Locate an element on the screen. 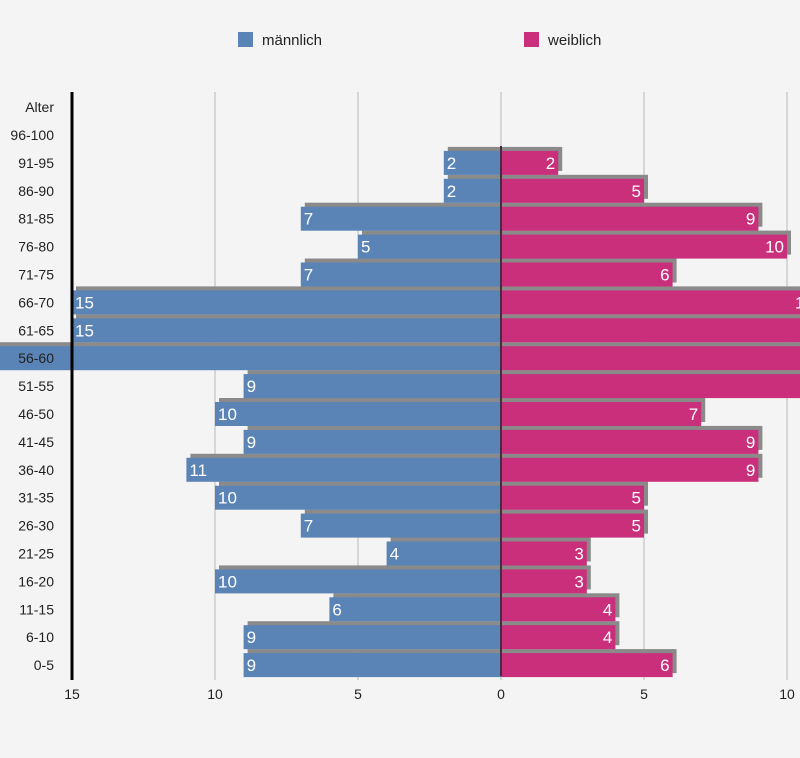 The height and width of the screenshot is (758, 800). female-value-label-6-10: 4 is located at coordinates (607, 637).